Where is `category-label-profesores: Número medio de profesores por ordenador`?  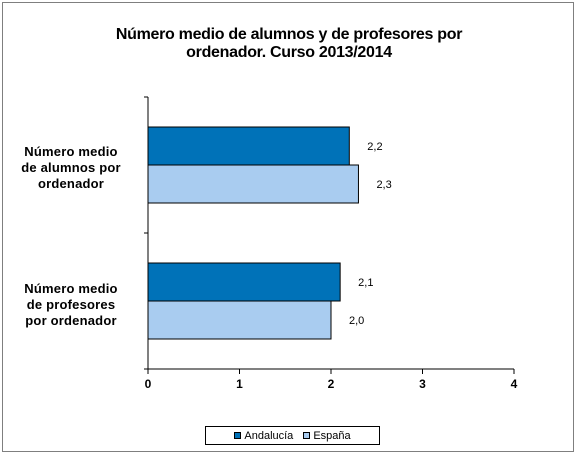 category-label-profesores: Número medio de profesores por ordenador is located at coordinates (71, 305).